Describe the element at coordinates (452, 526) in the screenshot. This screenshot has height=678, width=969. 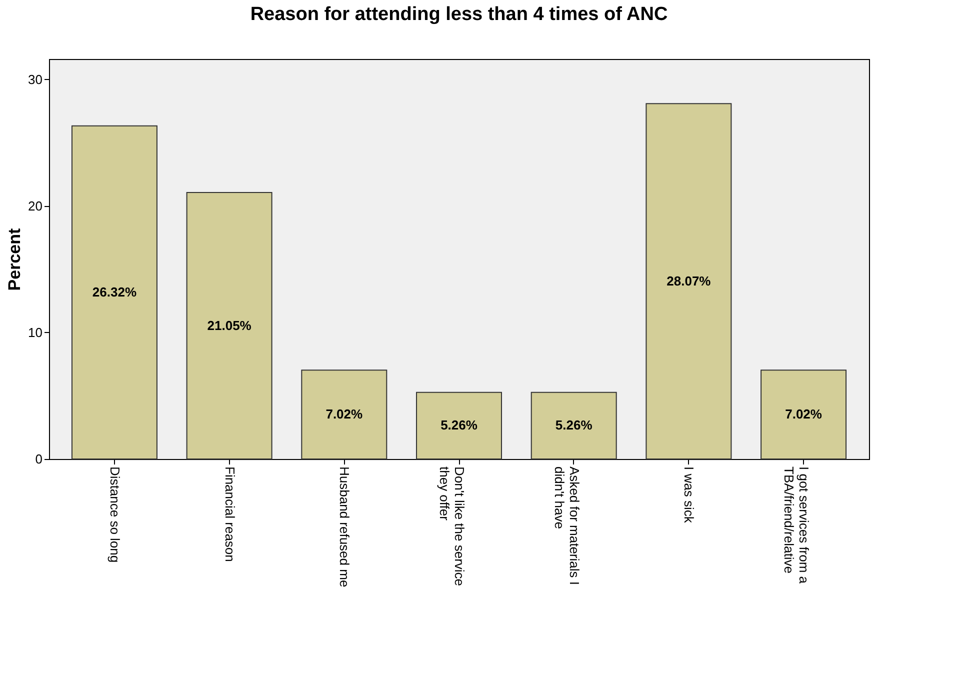
I see `x-tick-label: Don't like the service they offer` at that location.